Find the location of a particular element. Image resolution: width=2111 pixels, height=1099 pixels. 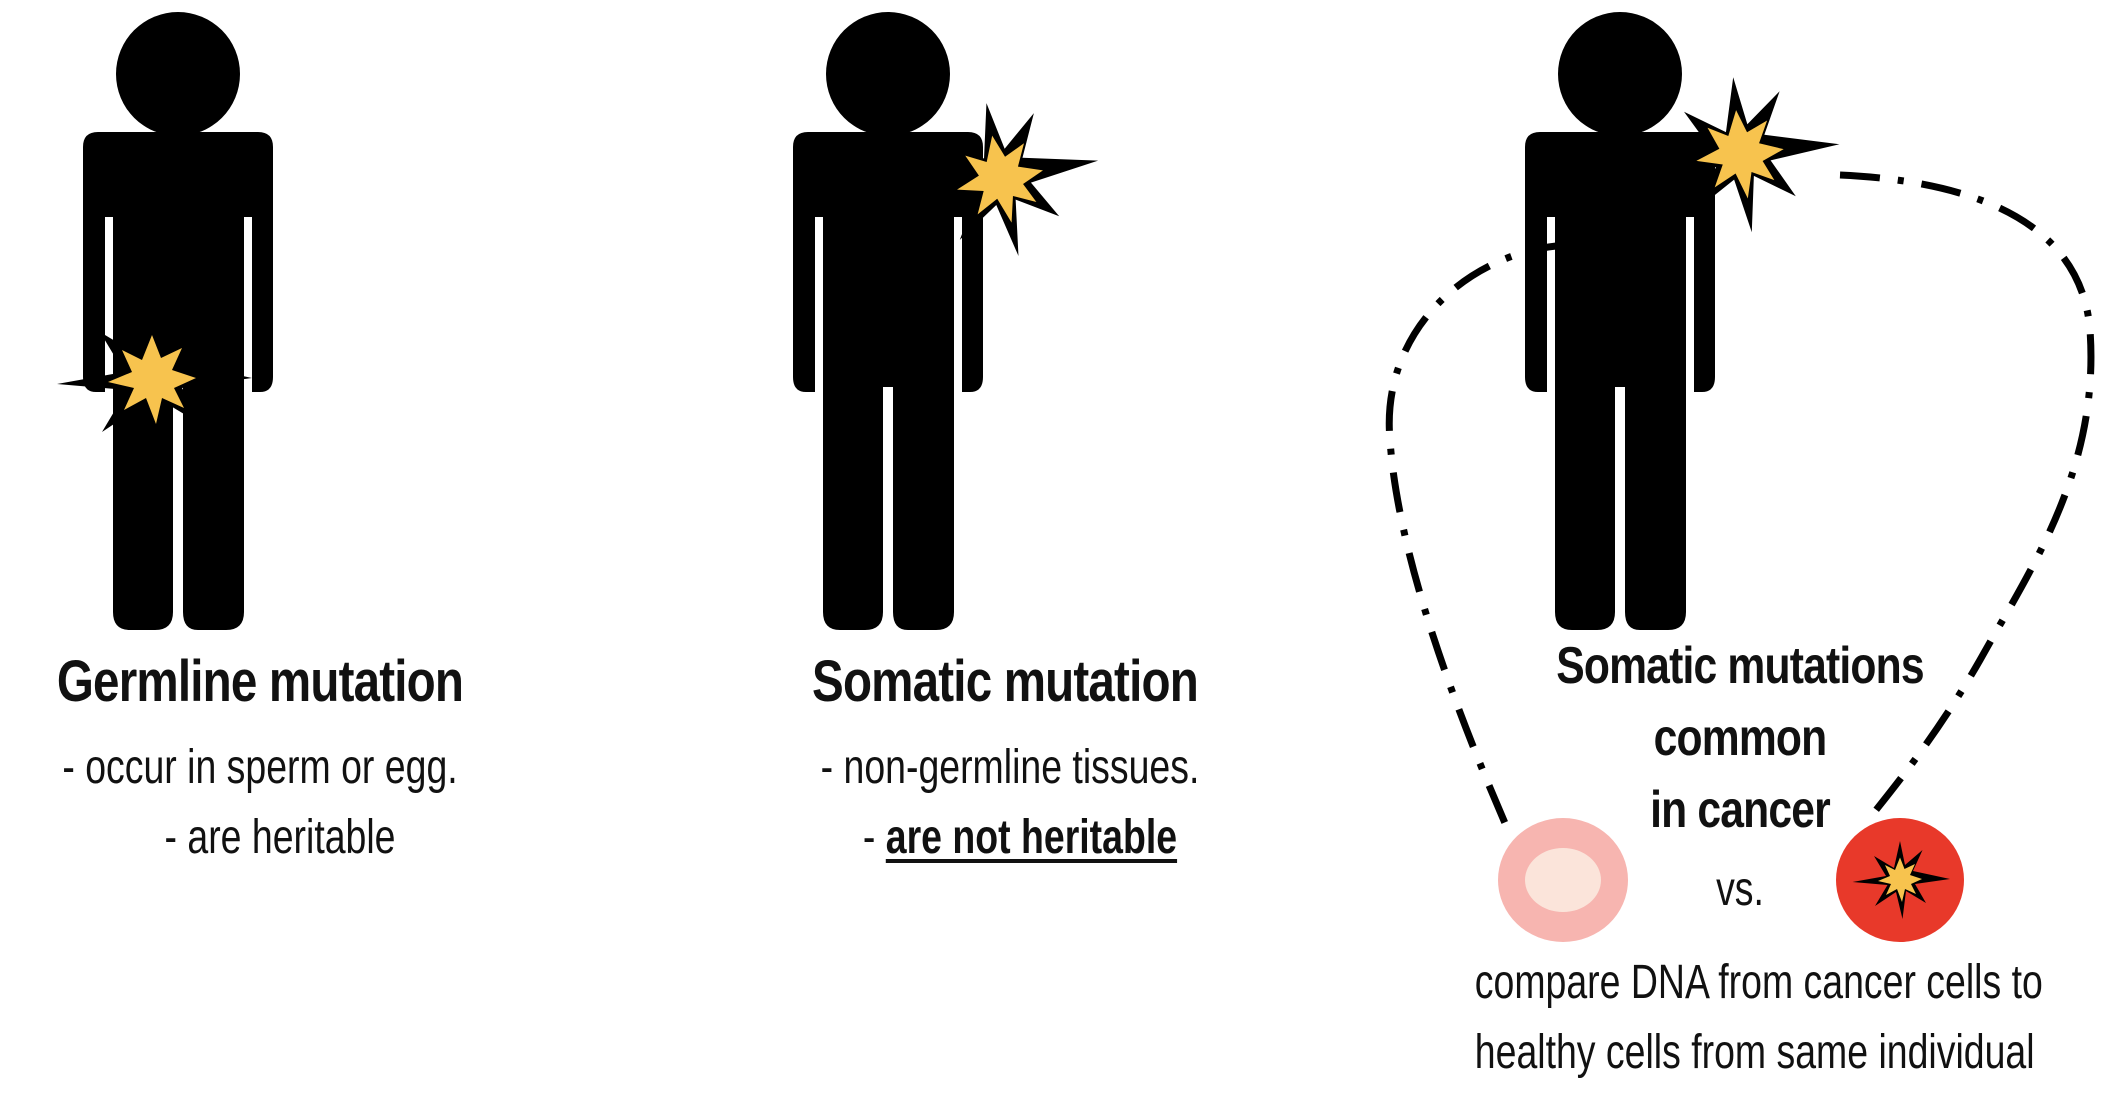

healthy-cell-icon is located at coordinates (1563, 880).